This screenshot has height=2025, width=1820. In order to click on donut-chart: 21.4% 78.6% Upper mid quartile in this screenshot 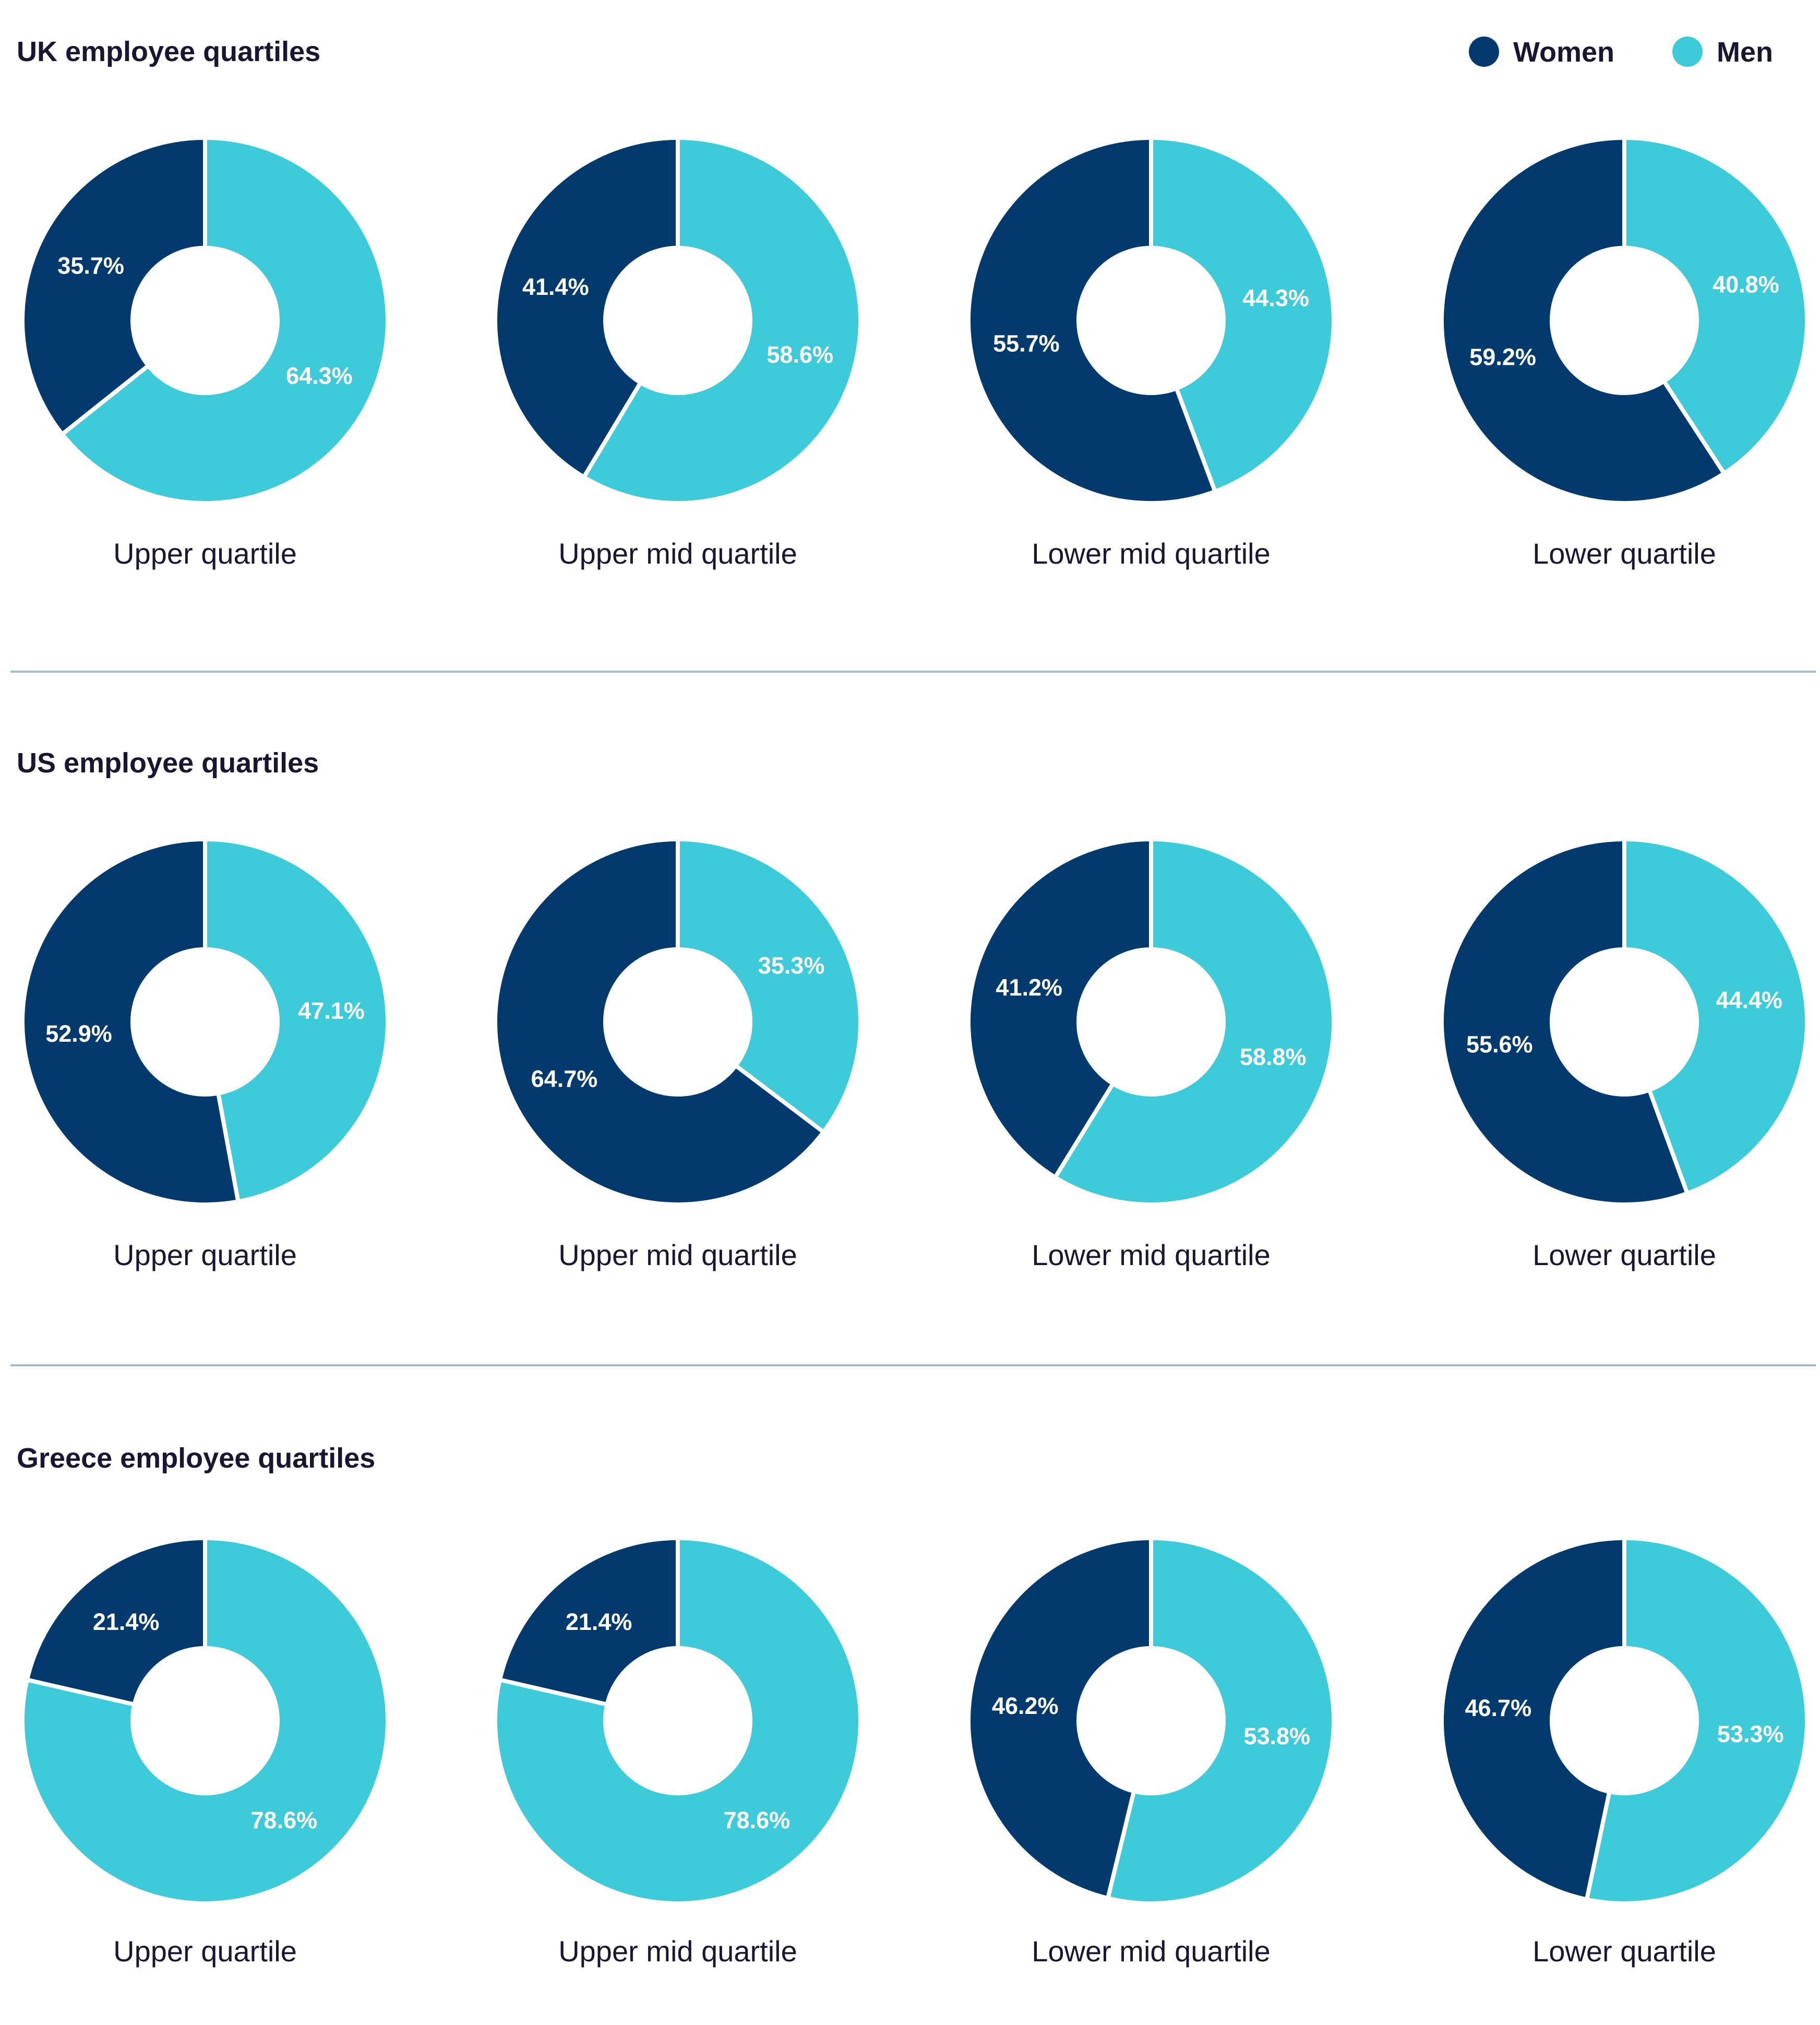, I will do `click(678, 1751)`.